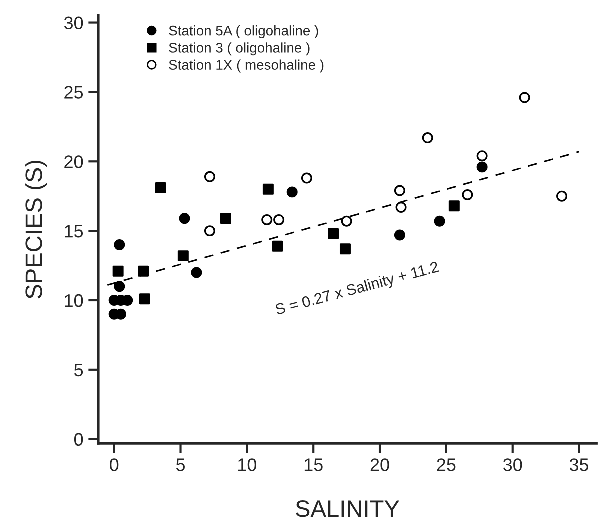  Describe the element at coordinates (513, 465) in the screenshot. I see `x-tick-label: 30` at that location.